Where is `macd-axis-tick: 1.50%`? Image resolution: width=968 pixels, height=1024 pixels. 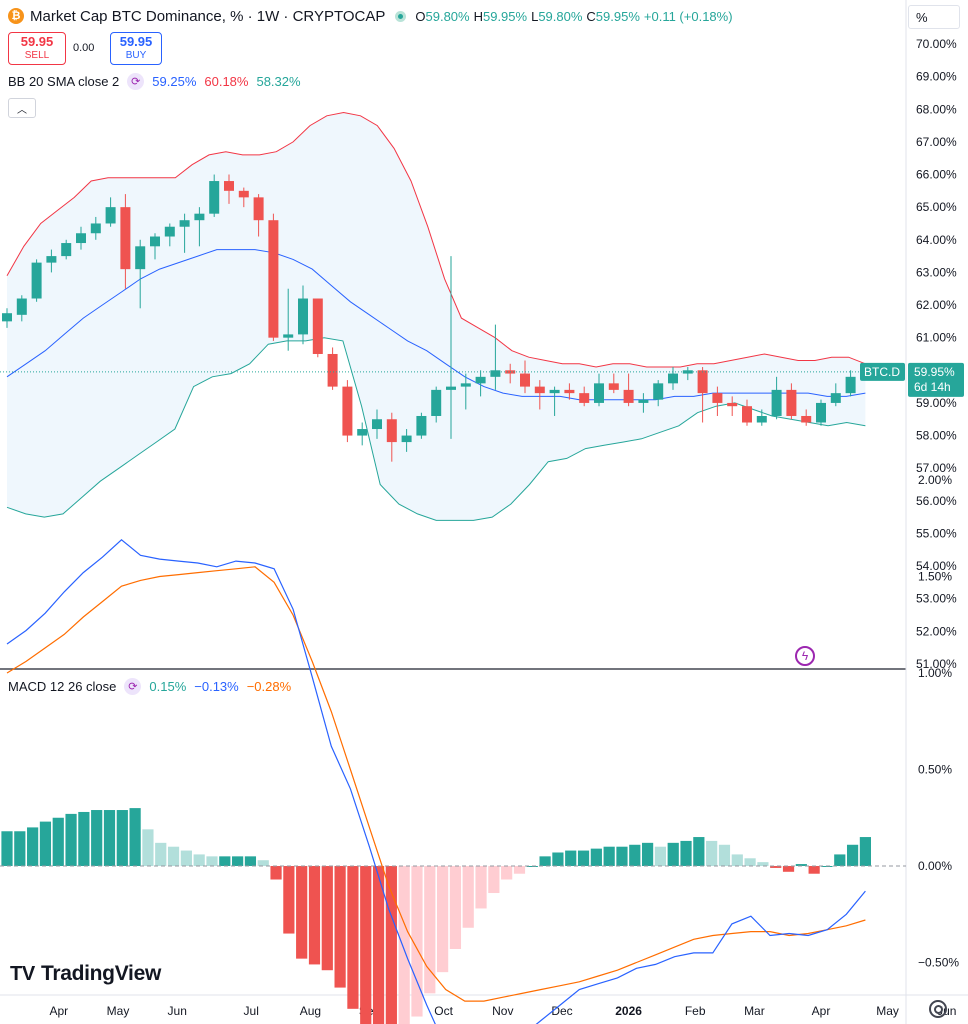
macd-axis-tick: 1.50% is located at coordinates (935, 577).